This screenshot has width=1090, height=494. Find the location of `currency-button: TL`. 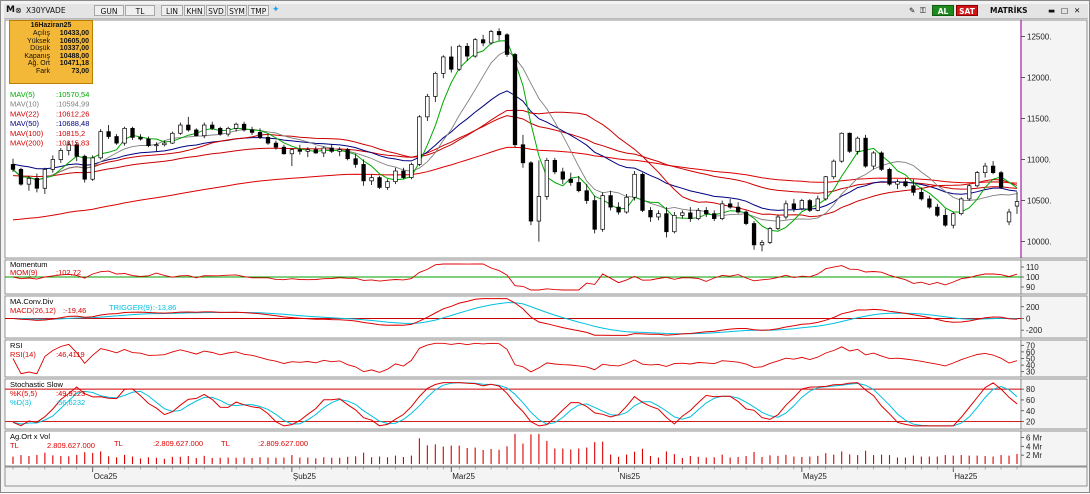

currency-button: TL is located at coordinates (140, 10).